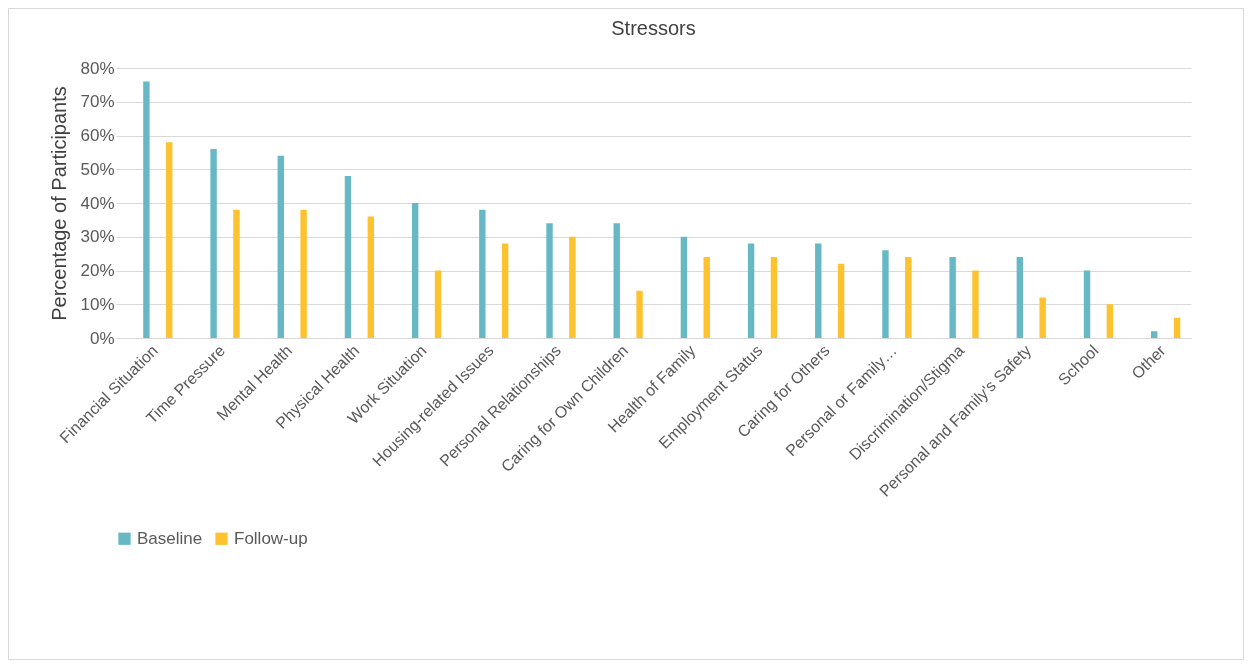 The width and height of the screenshot is (1254, 670). Describe the element at coordinates (59, 203) in the screenshot. I see `y-axis-title: Percentage of Participants` at that location.